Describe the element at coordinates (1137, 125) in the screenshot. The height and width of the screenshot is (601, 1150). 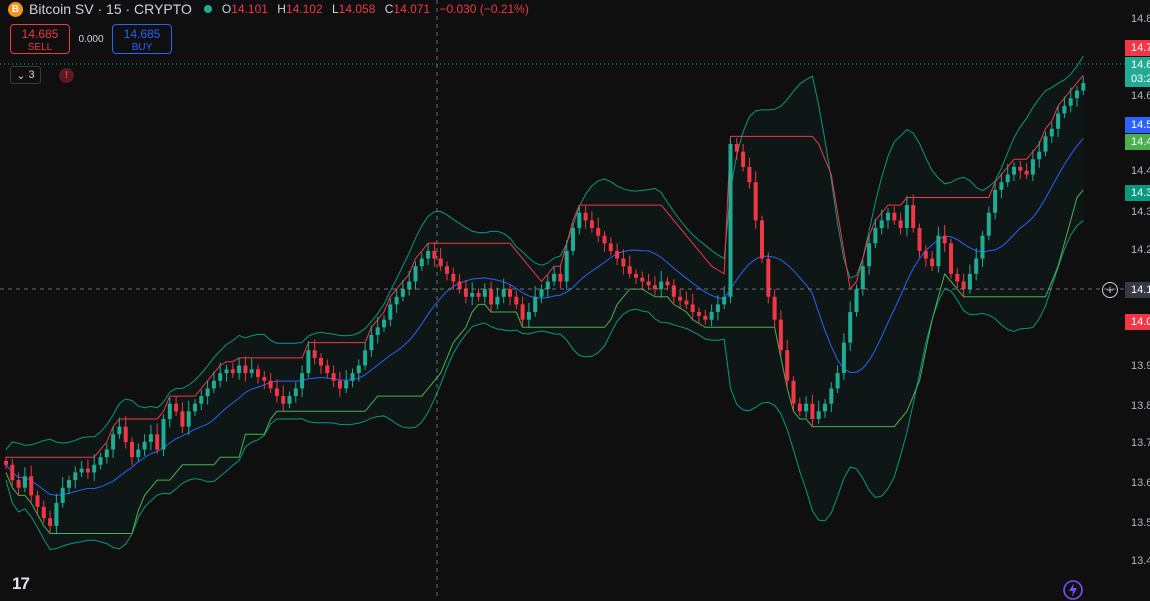
I see `price-tag: 14.5` at that location.